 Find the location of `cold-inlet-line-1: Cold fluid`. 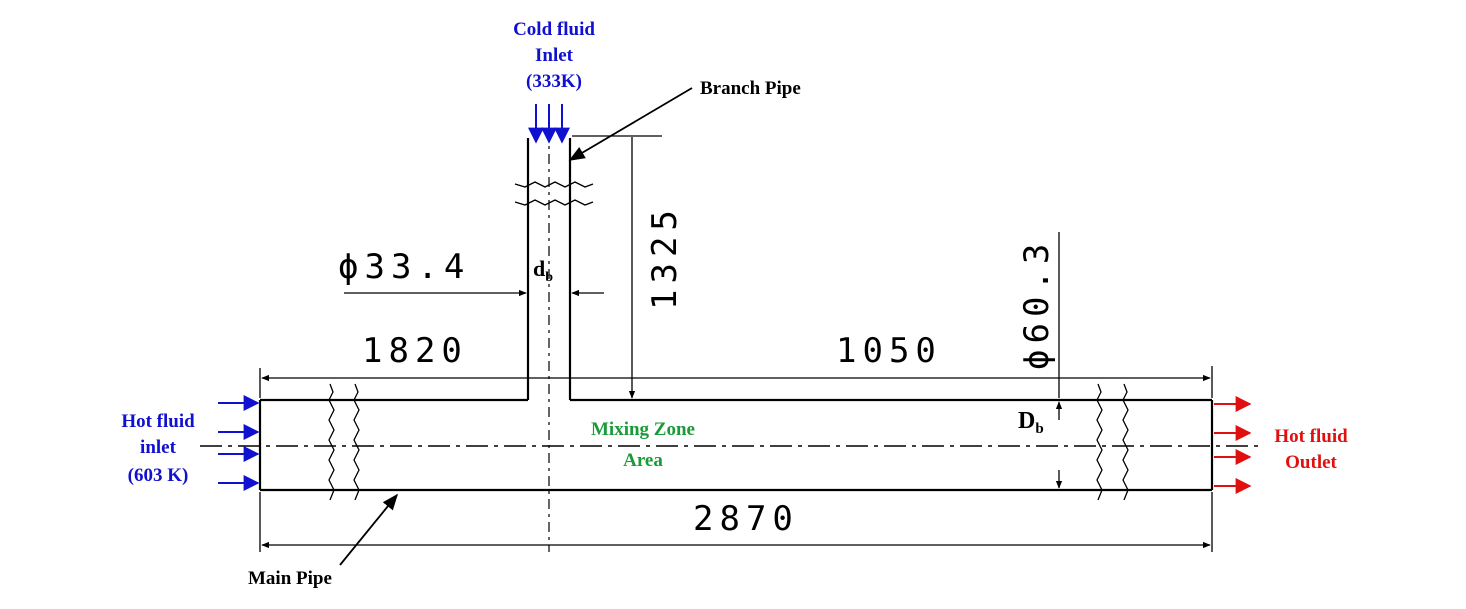

cold-inlet-line-1: Cold fluid is located at coordinates (554, 29).